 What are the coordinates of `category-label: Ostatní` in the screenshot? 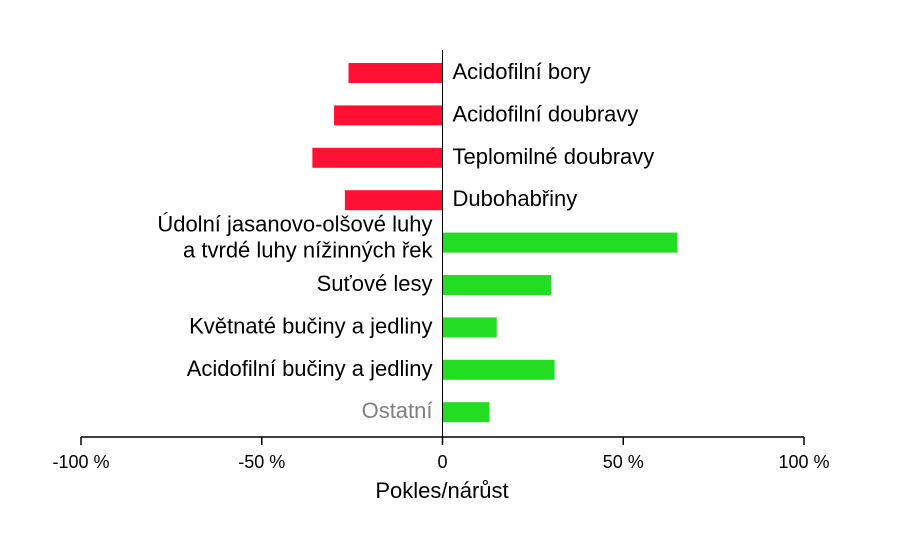 It's located at (397, 410).